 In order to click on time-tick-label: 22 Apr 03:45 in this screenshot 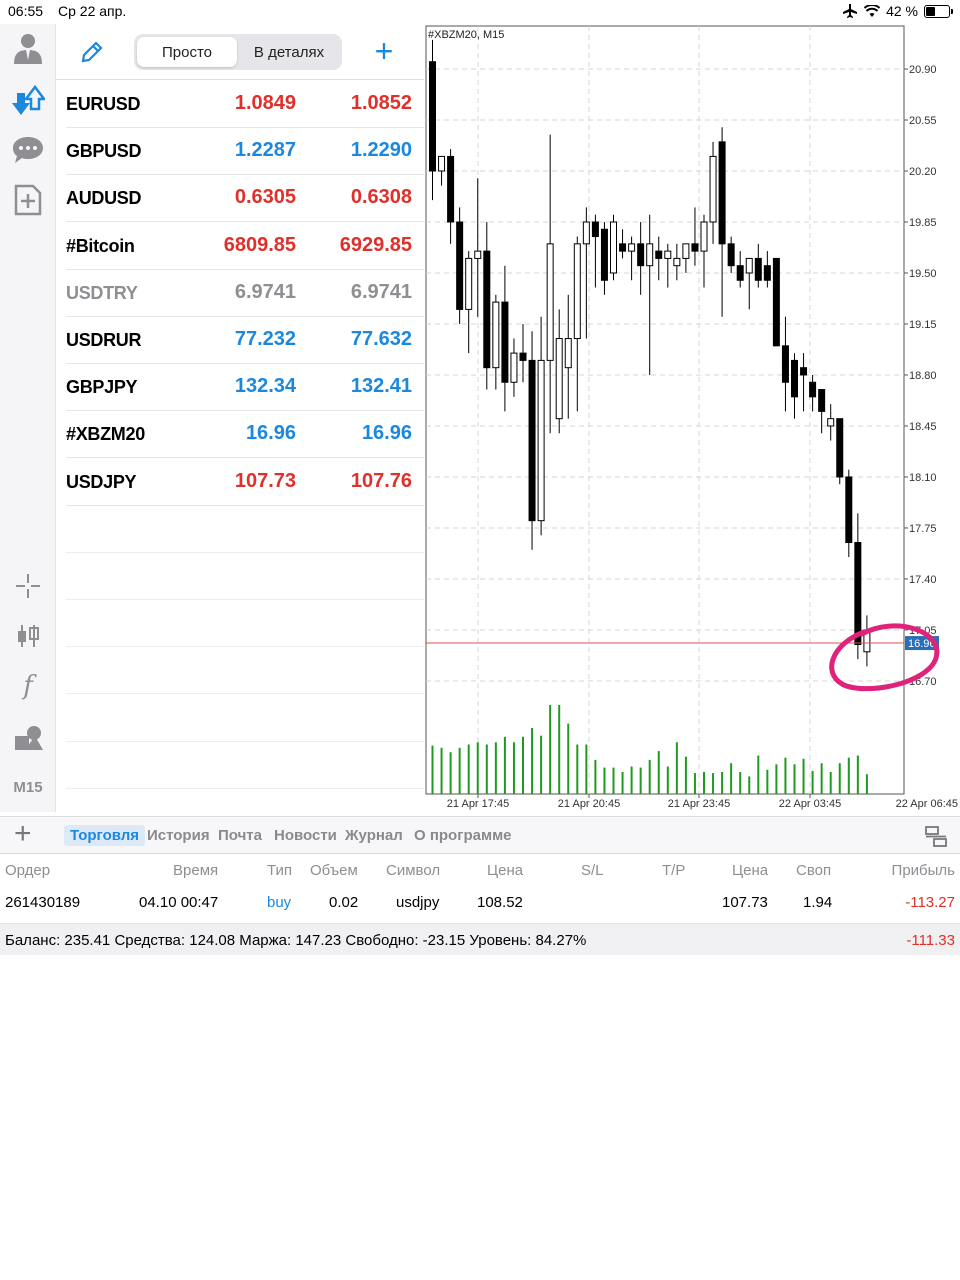, I will do `click(810, 804)`.